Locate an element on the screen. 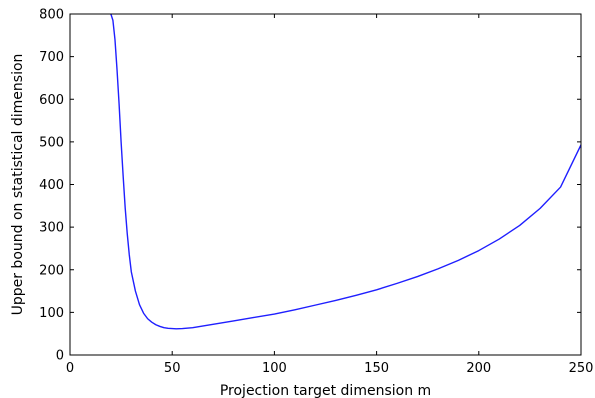  y-tick-label: 400 is located at coordinates (51, 185).